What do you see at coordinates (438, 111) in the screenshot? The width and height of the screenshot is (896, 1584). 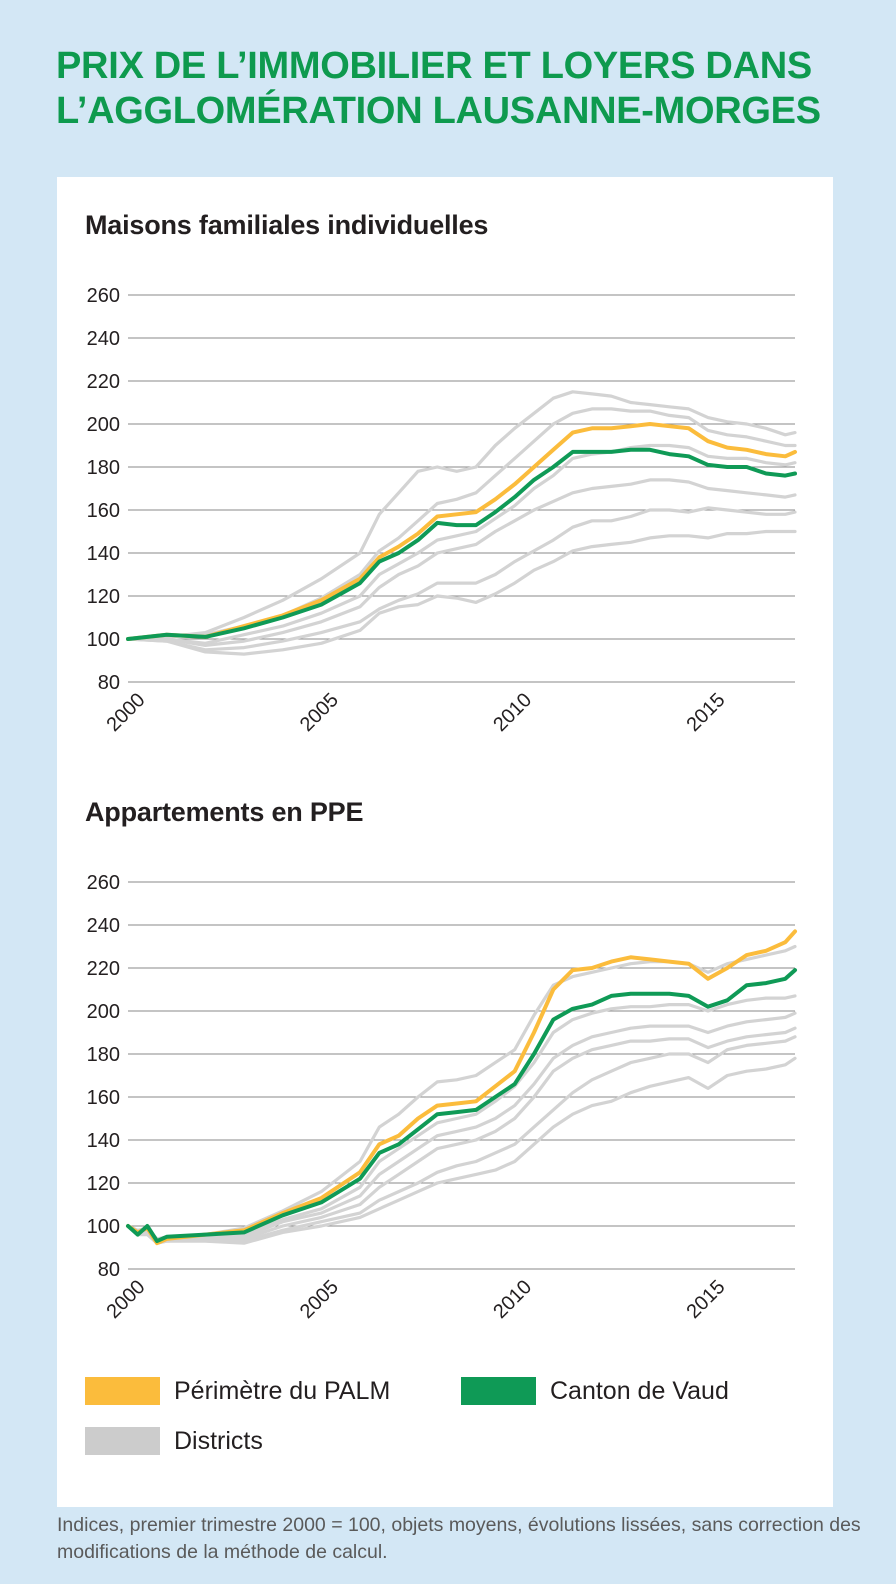 I see `title-line-2: L’AGGLOMÉRATION LAUSANNE-MORGES` at bounding box center [438, 111].